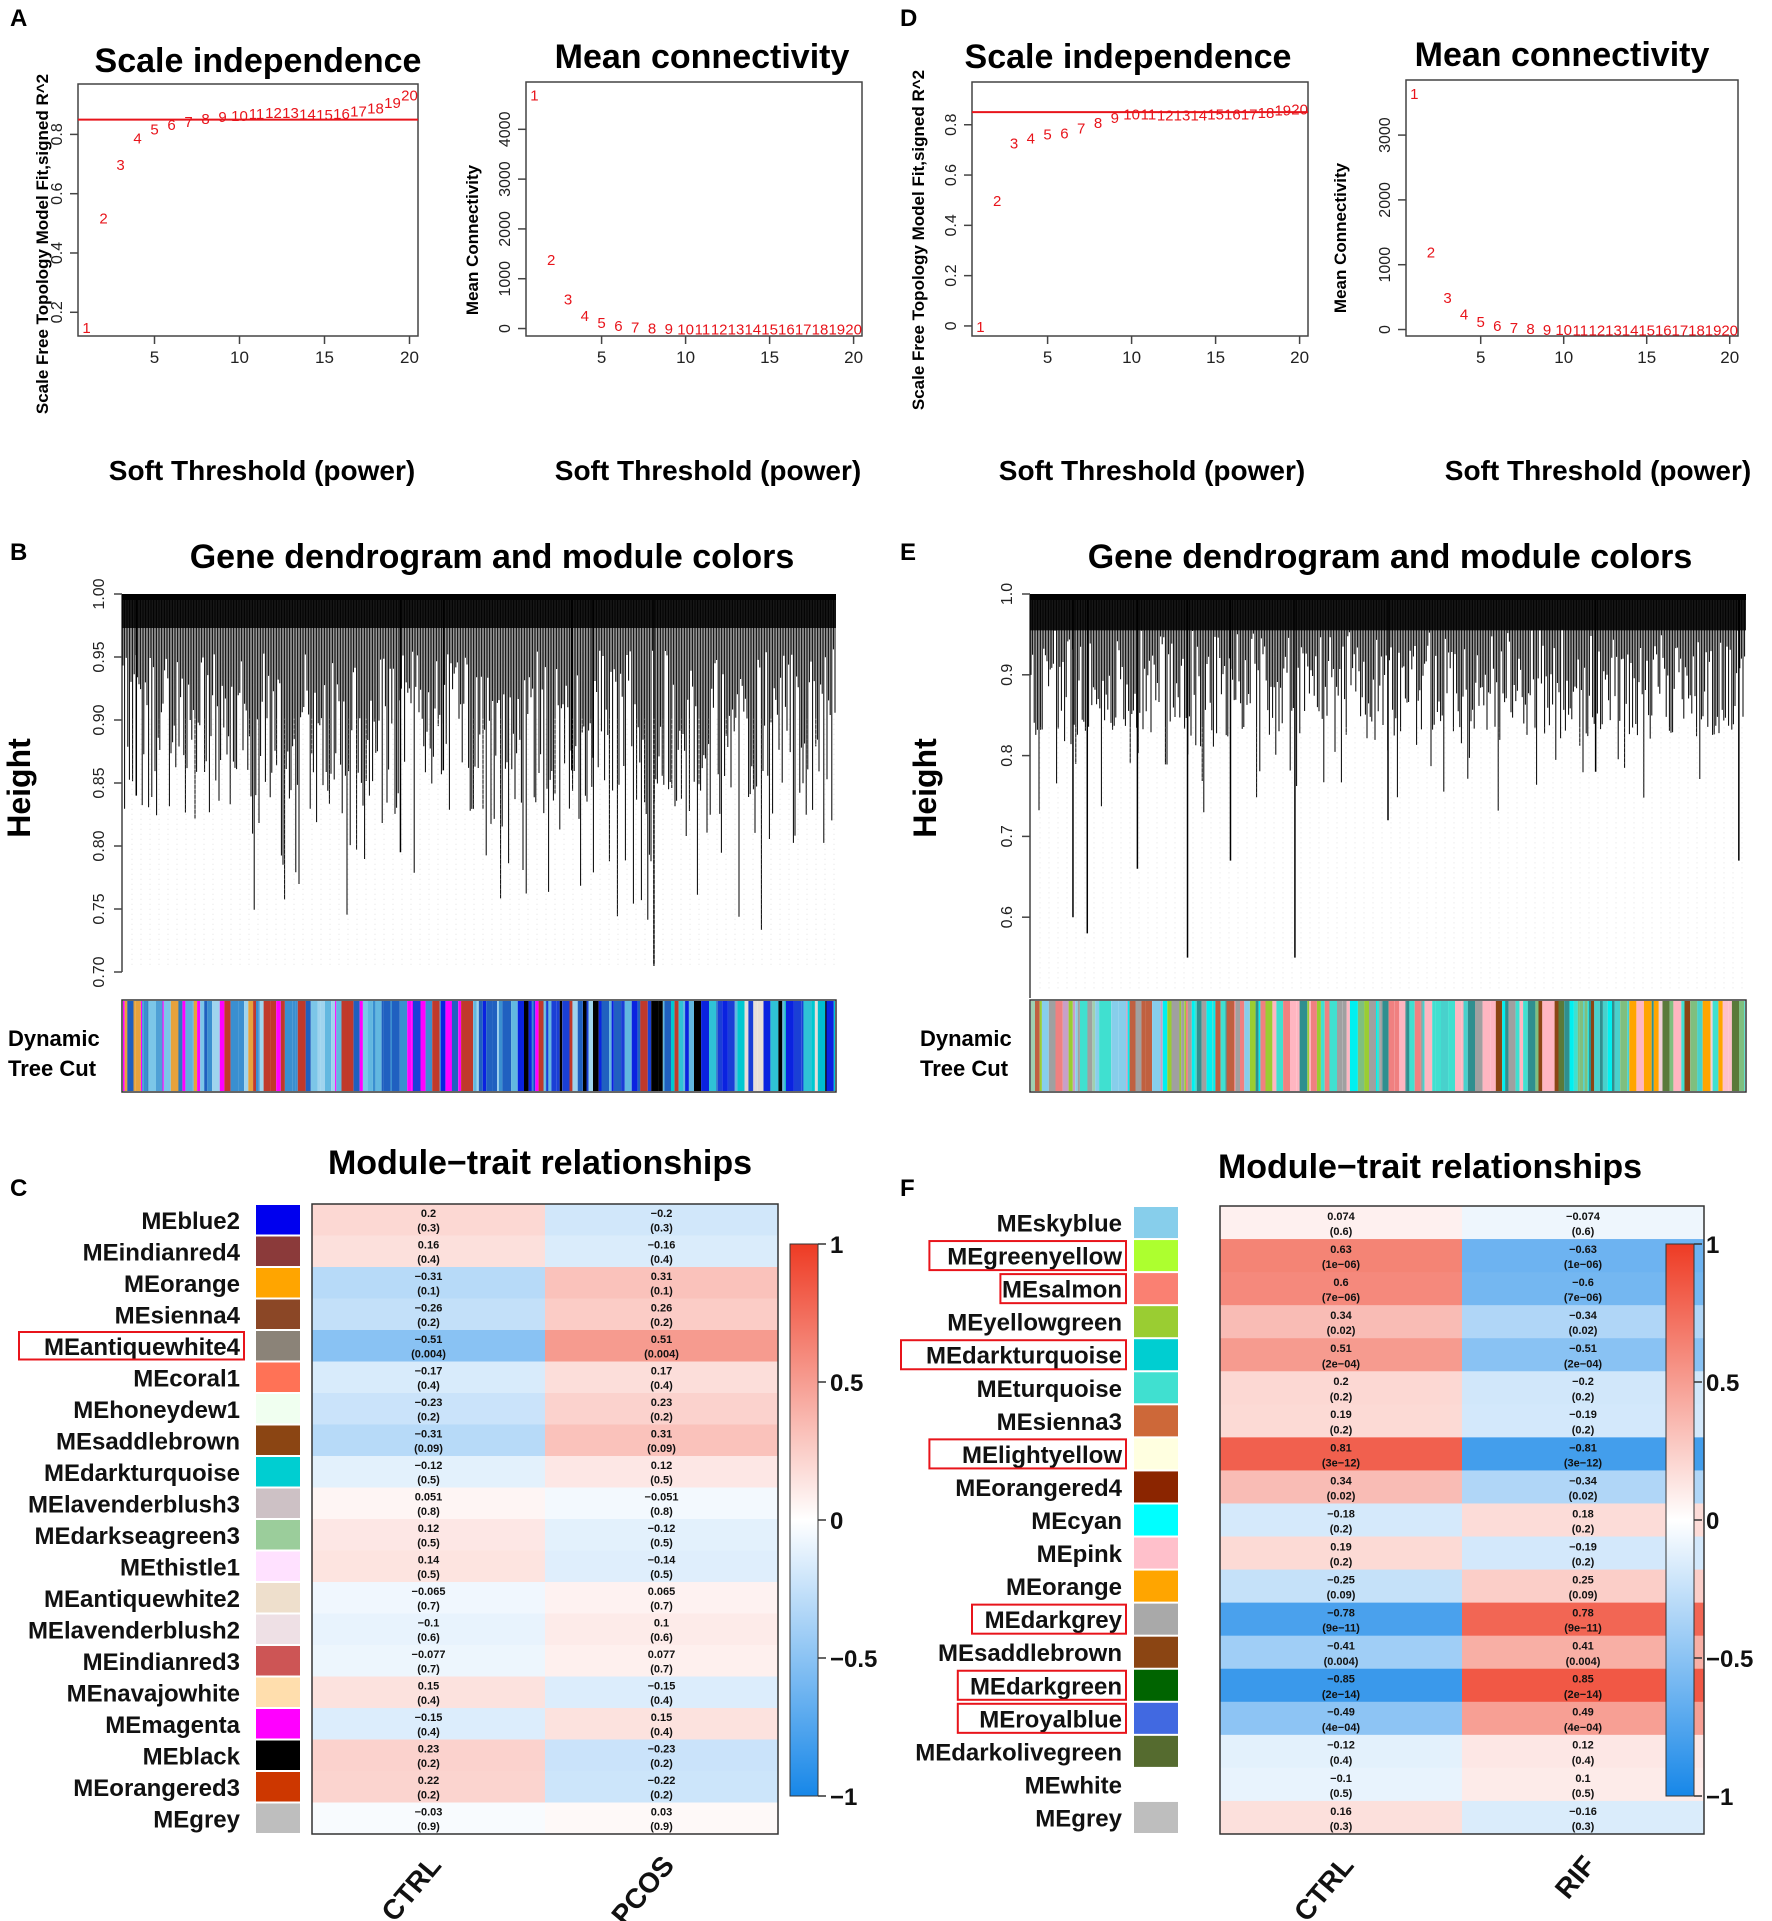 This screenshot has width=1772, height=1921. Describe the element at coordinates (925, 788) in the screenshot. I see `e-ylabel: Height` at that location.